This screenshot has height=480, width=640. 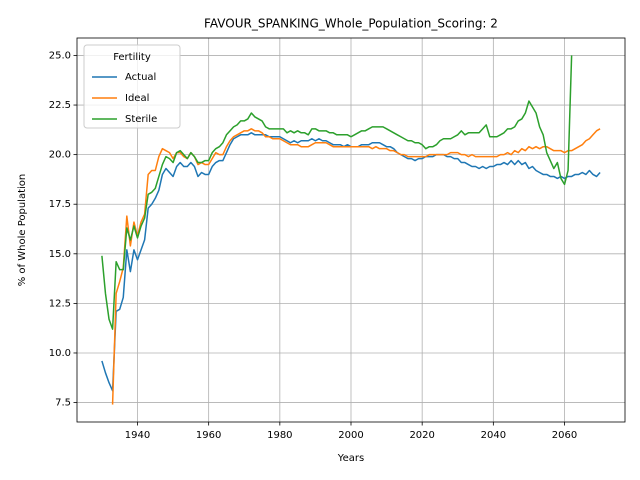 What do you see at coordinates (421, 435) in the screenshot?
I see `x-tick-label: 2020` at bounding box center [421, 435].